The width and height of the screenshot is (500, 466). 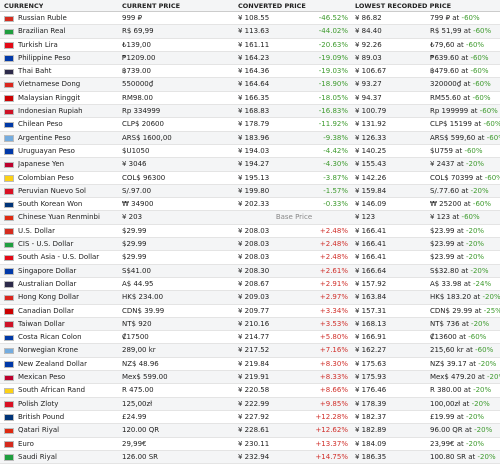 What do you see at coordinates (371, 456) in the screenshot?
I see `lowest-converted: ¥ 186.35` at bounding box center [371, 456].